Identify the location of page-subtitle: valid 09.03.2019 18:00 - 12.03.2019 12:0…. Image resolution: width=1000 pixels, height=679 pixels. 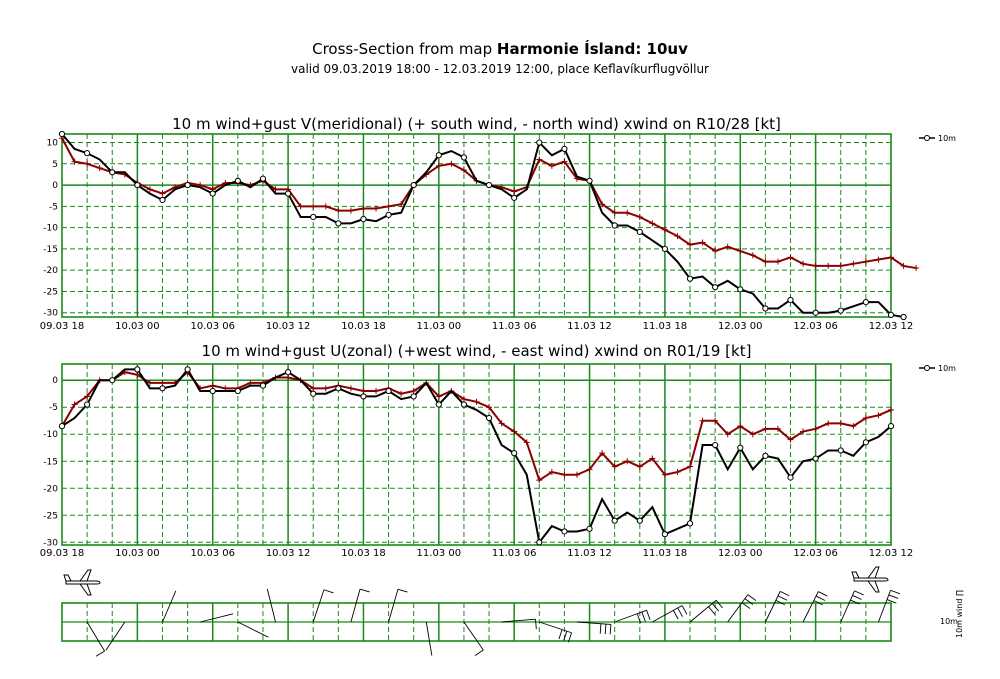
(499, 69).